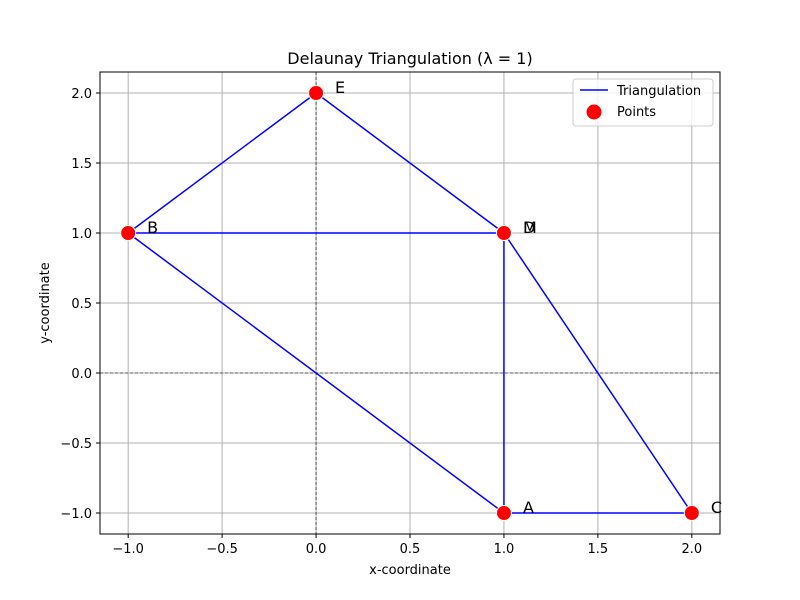 The width and height of the screenshot is (800, 600). I want to click on y-axis-ticks: −1.0 −0.5 0.0 0.5 1.0 1.5 2.0, so click(80, 304).